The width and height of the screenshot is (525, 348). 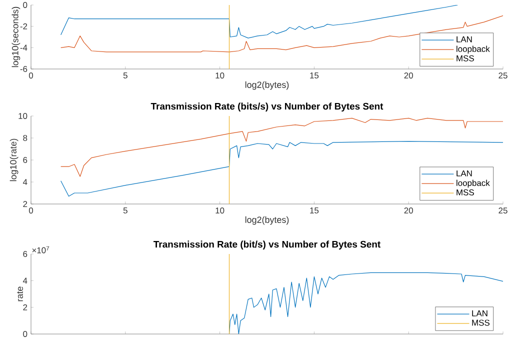 What do you see at coordinates (24, 47) in the screenshot?
I see `y-tick-label: -4` at bounding box center [24, 47].